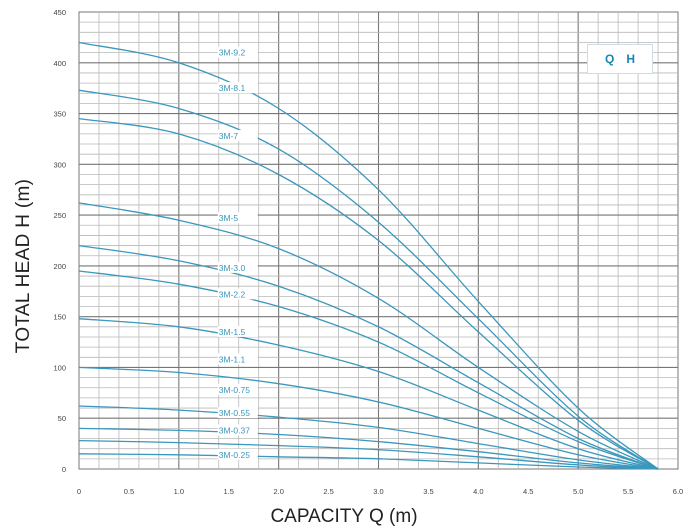 This screenshot has height=531, width=688. I want to click on curve-label-text: 3M-5, so click(229, 218).